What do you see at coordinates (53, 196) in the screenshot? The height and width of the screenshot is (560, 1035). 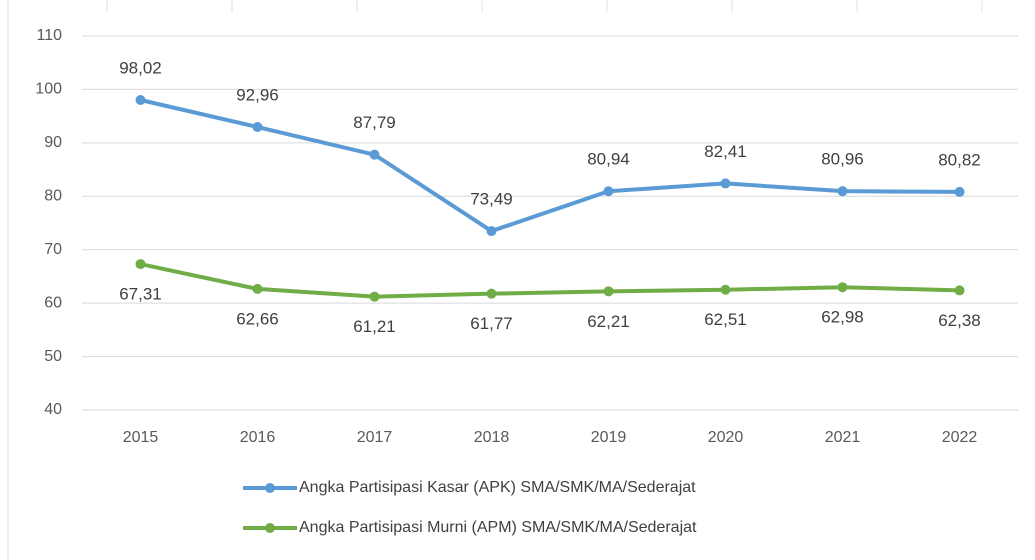 I see `y-tick-label: 80` at bounding box center [53, 196].